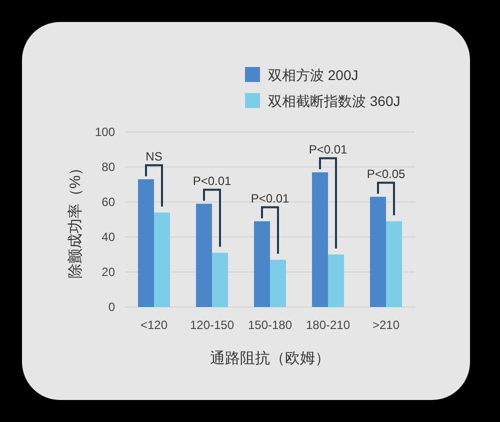 The width and height of the screenshot is (500, 422). I want to click on y-tick-label: 0, so click(112, 307).